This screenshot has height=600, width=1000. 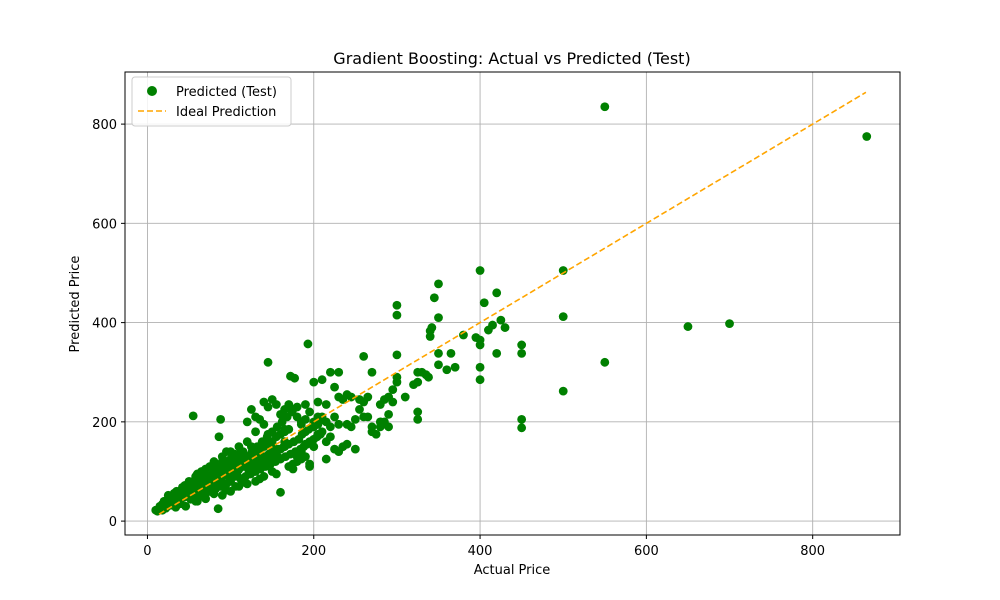 I want to click on x-tick-label: 0, so click(x=147, y=551).